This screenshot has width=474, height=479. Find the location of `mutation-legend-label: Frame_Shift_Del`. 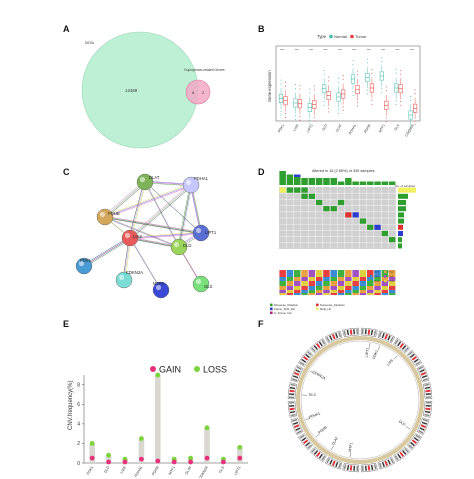

mutation-legend-label: Frame_Shift_Del is located at coordinates (284, 309).